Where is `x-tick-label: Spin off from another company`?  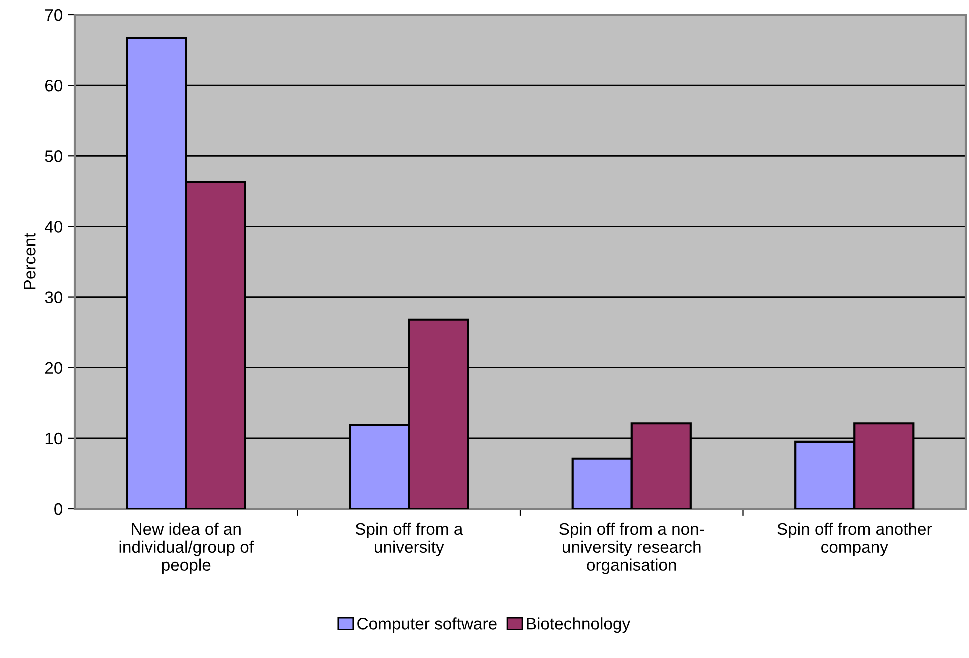
x-tick-label: Spin off from another company is located at coordinates (855, 539).